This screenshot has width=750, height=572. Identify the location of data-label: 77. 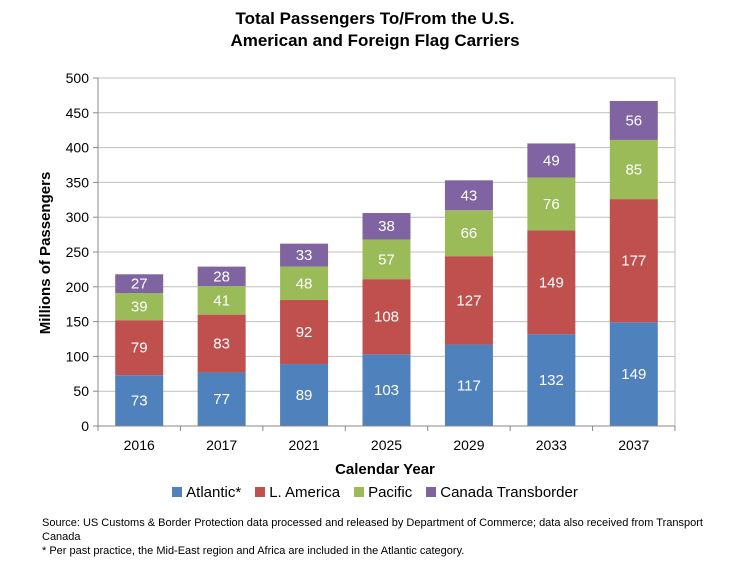
(221, 399).